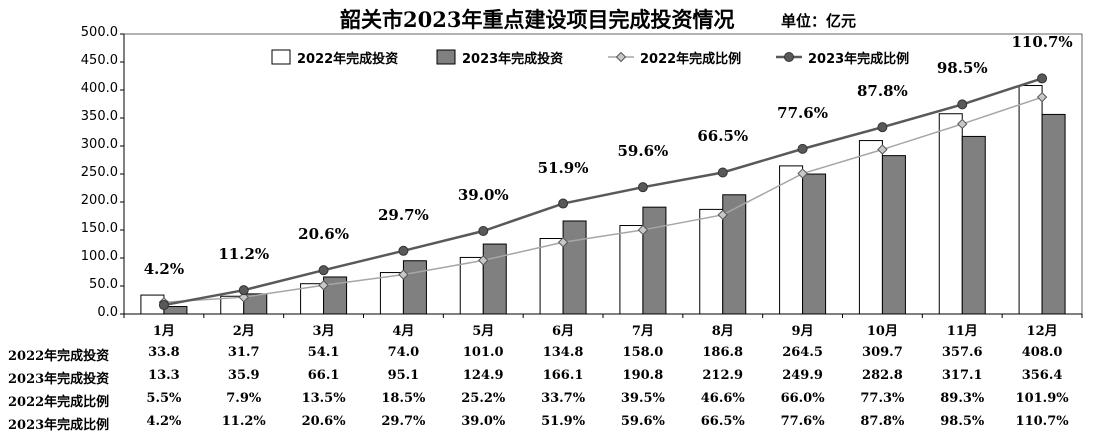  Describe the element at coordinates (99, 32) in the screenshot. I see `y-tick-label: 500.0` at that location.